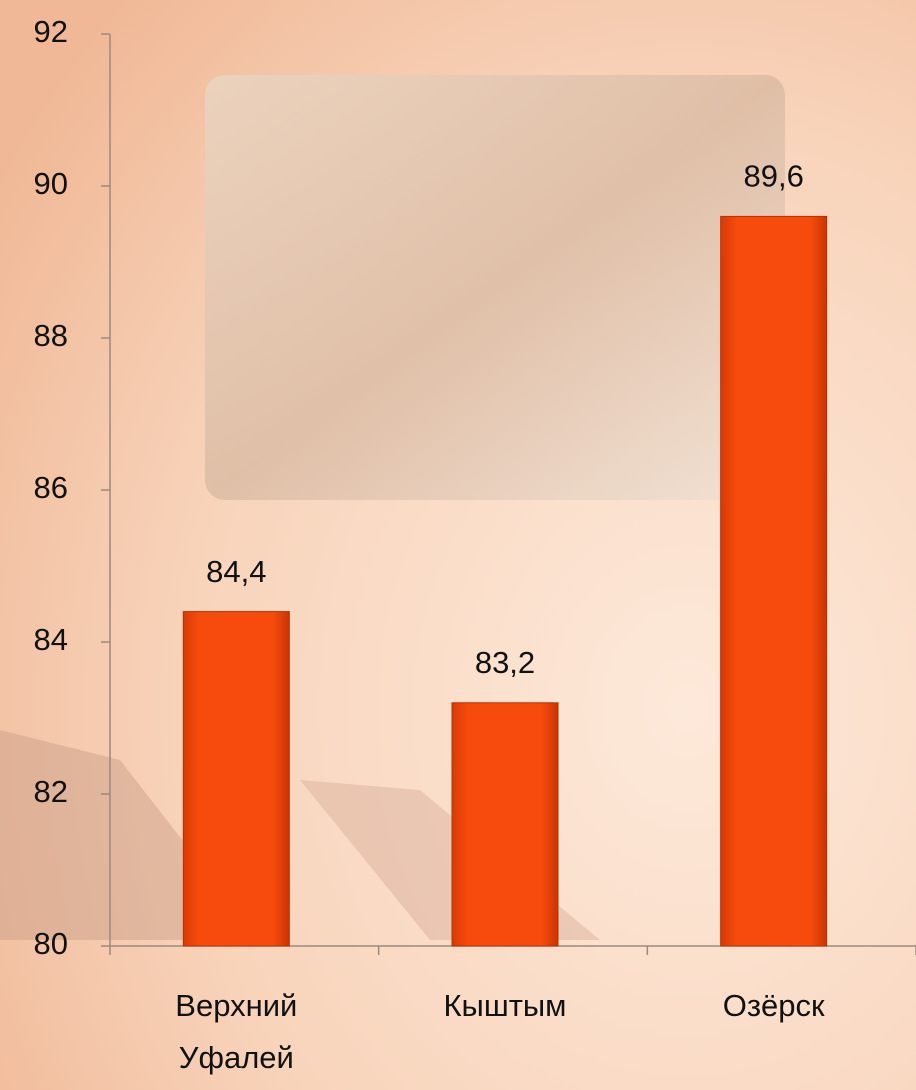  Describe the element at coordinates (505, 662) in the screenshot. I see `value-label: 83,2` at that location.